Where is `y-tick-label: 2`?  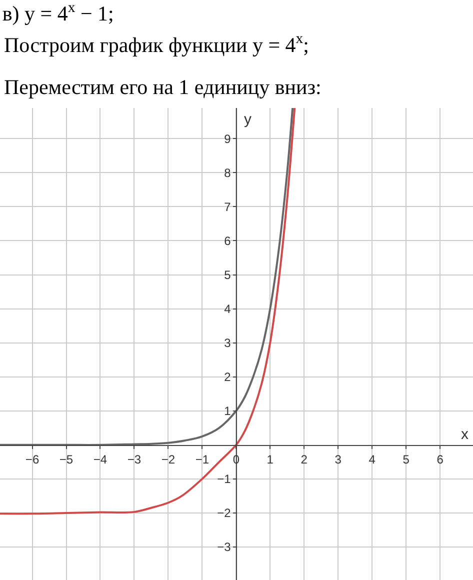 y-tick-label: 2 is located at coordinates (228, 377).